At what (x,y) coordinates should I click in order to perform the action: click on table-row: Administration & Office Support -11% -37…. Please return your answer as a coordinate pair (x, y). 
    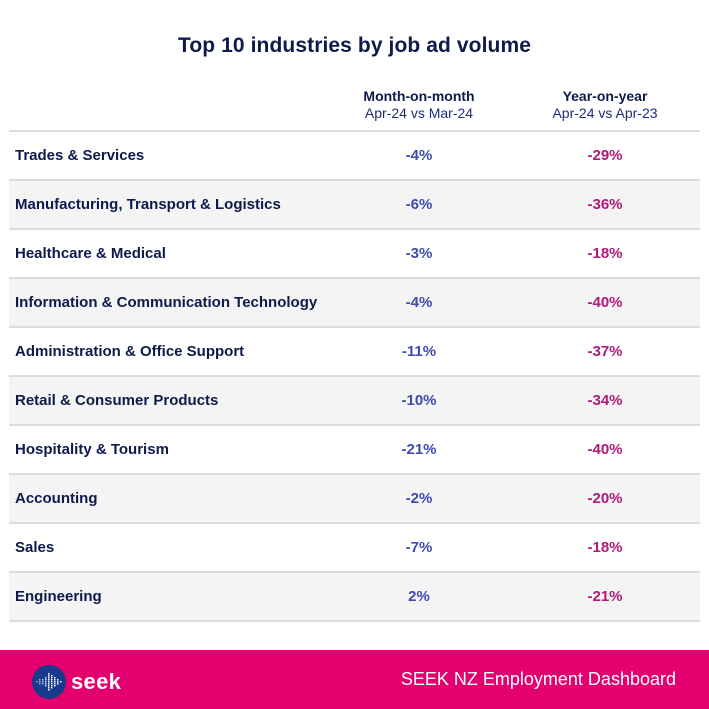
    Looking at the image, I should click on (354, 352).